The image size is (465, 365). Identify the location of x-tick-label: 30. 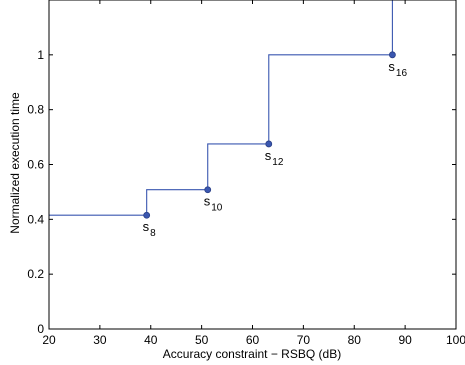
(100, 340).